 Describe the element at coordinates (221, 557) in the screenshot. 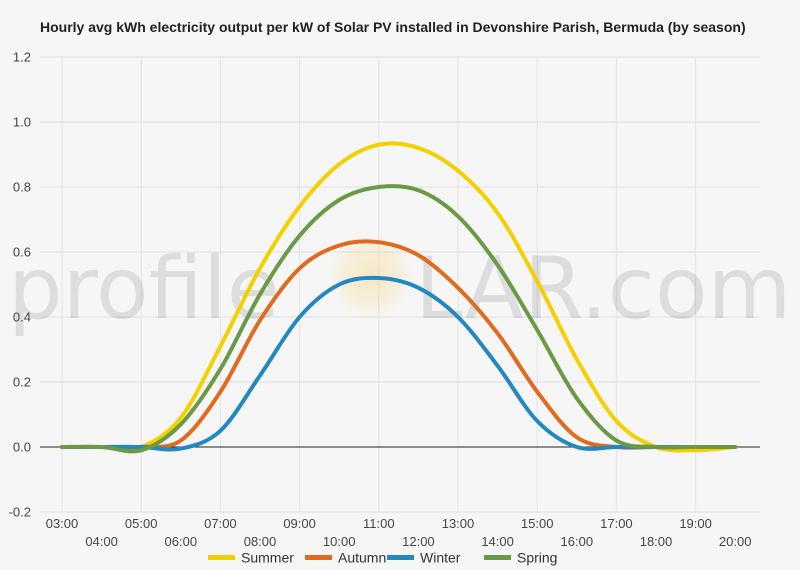

I see `legend-swatch-summer` at that location.